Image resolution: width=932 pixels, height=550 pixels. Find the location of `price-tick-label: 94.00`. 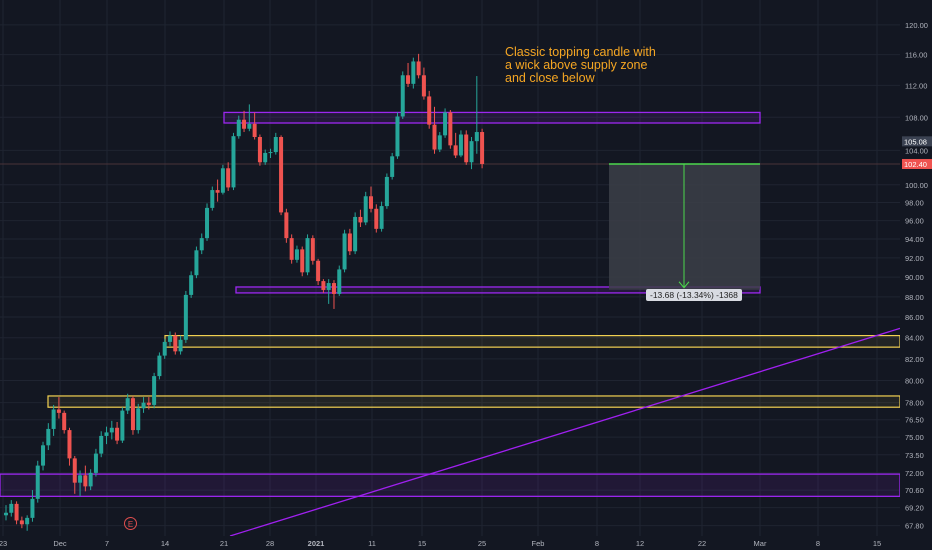

price-tick-label: 94.00 is located at coordinates (914, 239).